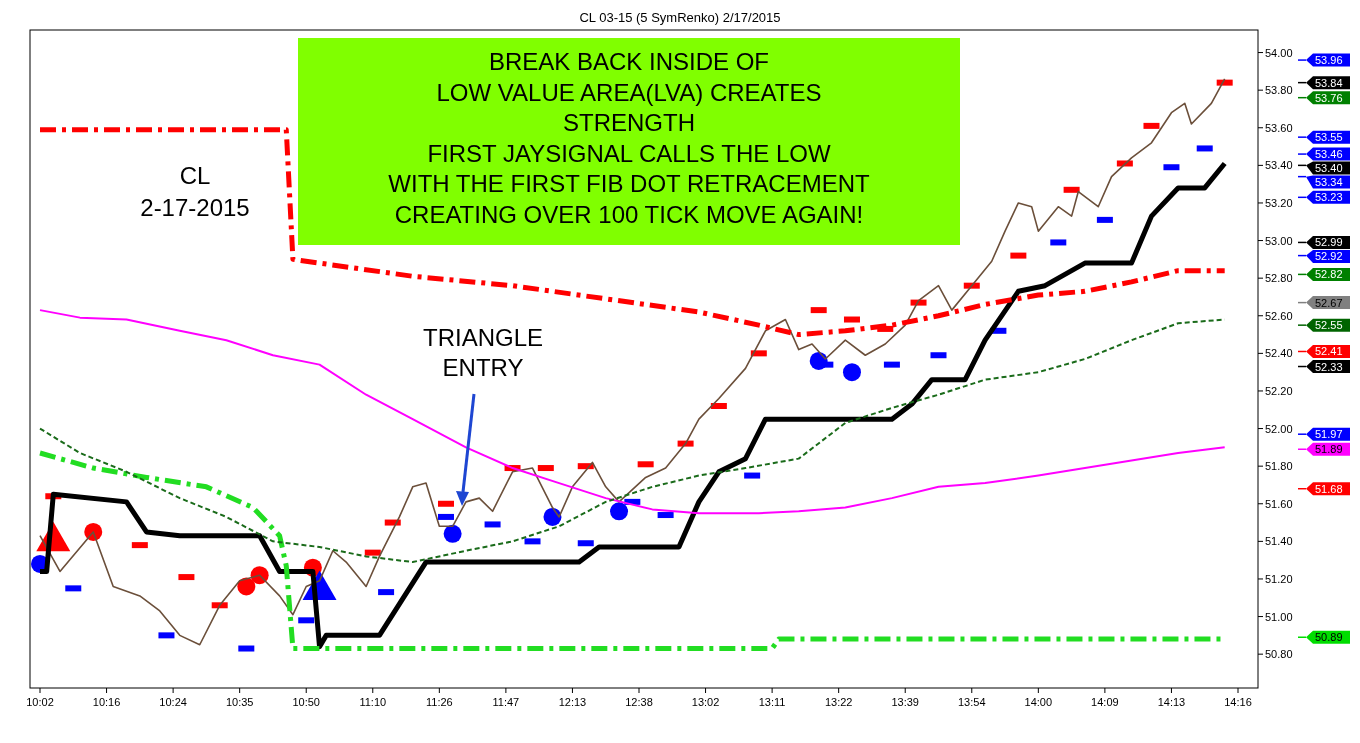  What do you see at coordinates (1279, 52) in the screenshot?
I see `y-tick-label: 54.00` at bounding box center [1279, 52].